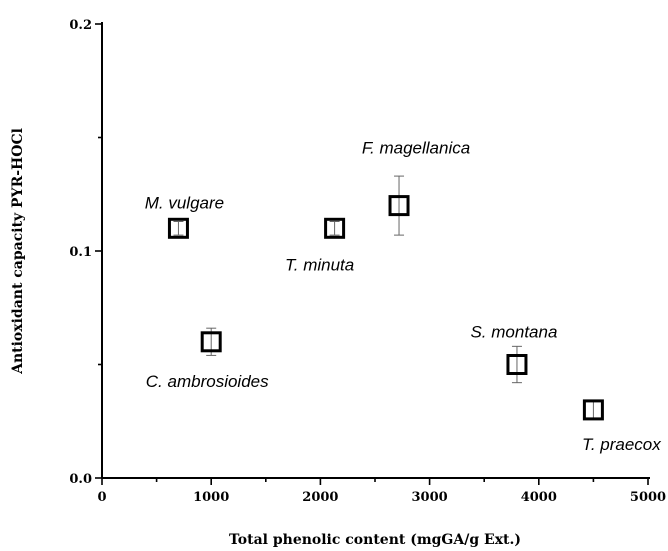  I want to click on data-point-label: S. montana, so click(513, 332).